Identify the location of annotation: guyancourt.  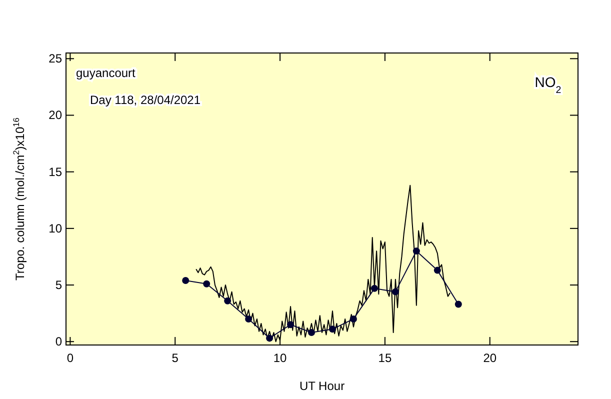
(106, 73).